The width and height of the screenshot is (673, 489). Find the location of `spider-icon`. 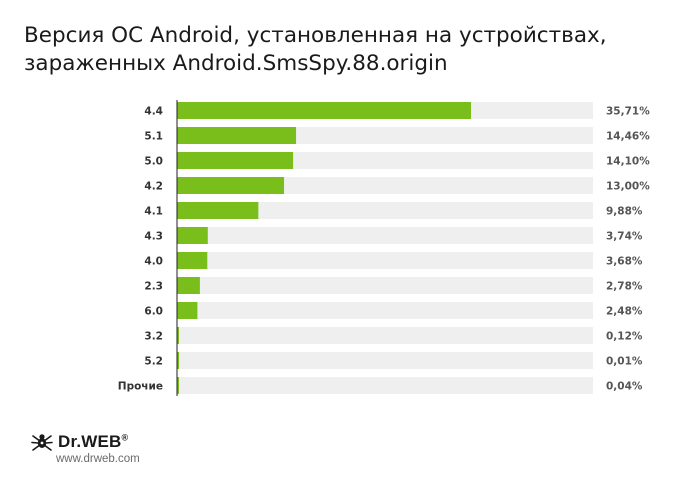

spider-icon is located at coordinates (42, 442).